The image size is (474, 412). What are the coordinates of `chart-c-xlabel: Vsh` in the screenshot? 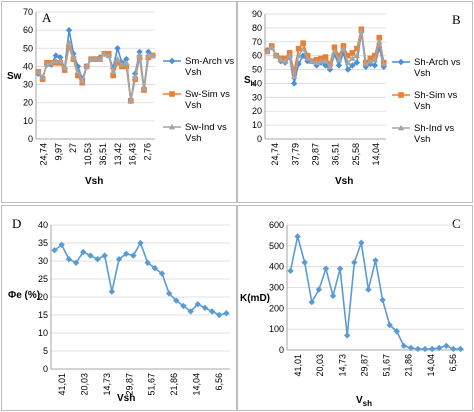 It's located at (364, 401).